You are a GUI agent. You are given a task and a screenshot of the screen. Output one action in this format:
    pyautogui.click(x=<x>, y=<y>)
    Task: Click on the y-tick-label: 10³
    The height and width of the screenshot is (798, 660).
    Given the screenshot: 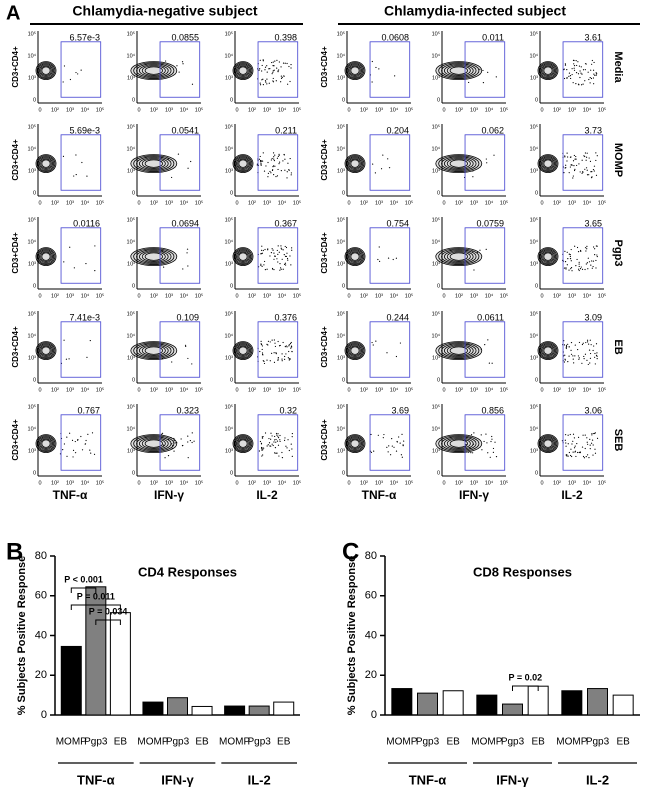 What is the action you would take?
    pyautogui.click(x=32, y=358)
    